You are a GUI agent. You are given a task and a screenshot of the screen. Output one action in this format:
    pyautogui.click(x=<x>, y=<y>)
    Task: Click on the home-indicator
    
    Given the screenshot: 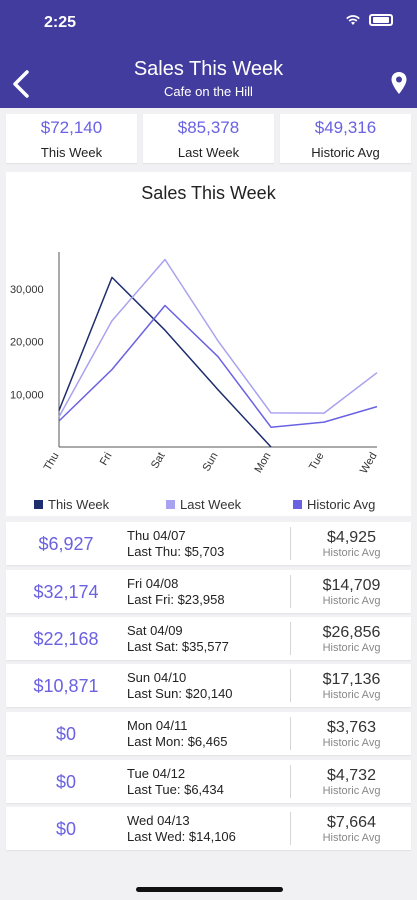 What is the action you would take?
    pyautogui.click(x=209, y=889)
    